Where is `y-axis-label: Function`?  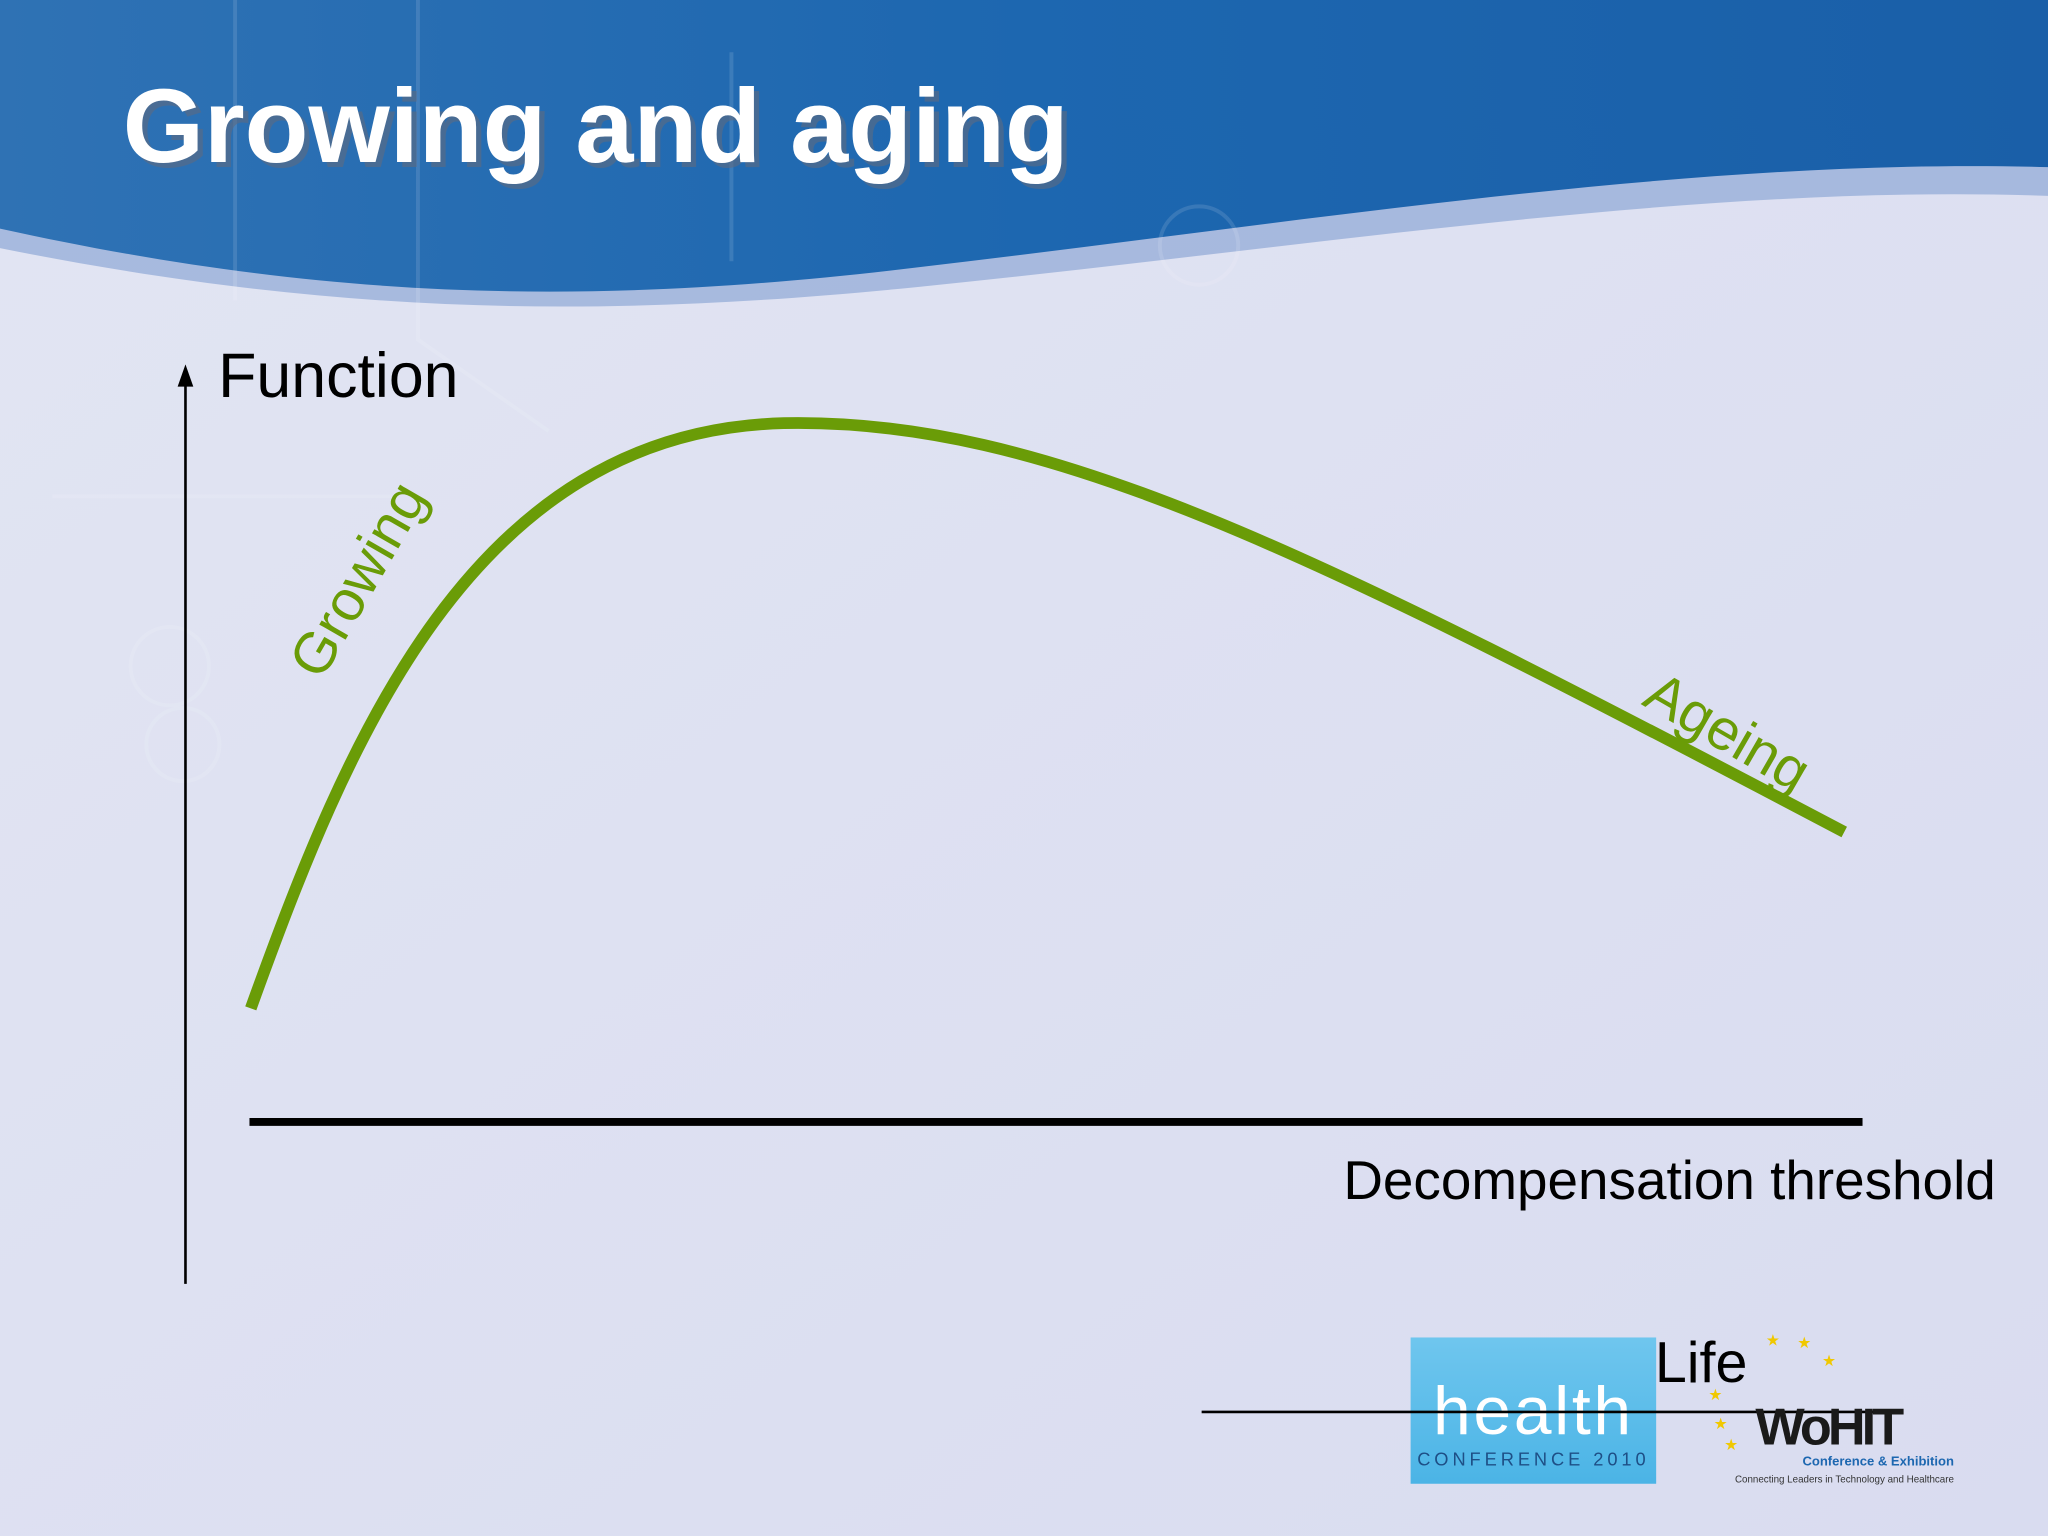 y-axis-label: Function is located at coordinates (338, 376).